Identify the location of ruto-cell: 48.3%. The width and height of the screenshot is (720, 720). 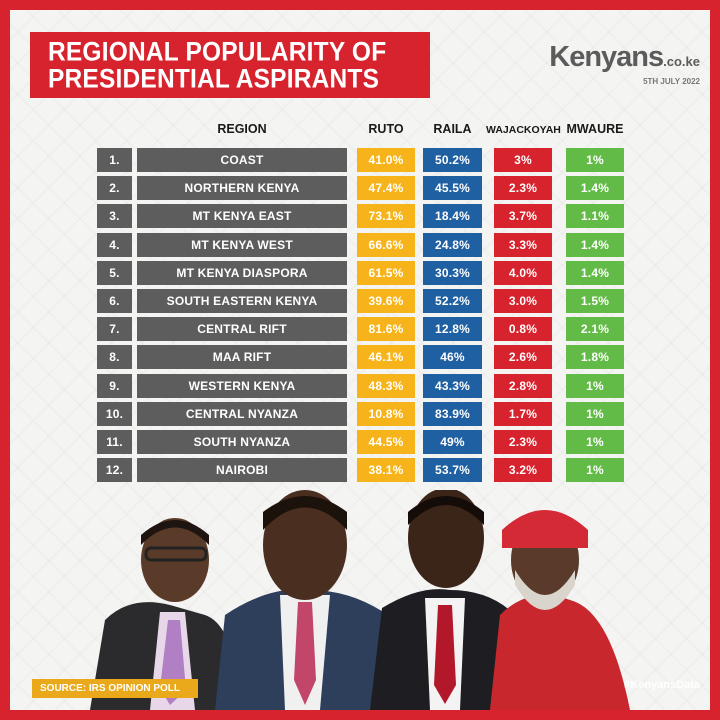
(386, 385).